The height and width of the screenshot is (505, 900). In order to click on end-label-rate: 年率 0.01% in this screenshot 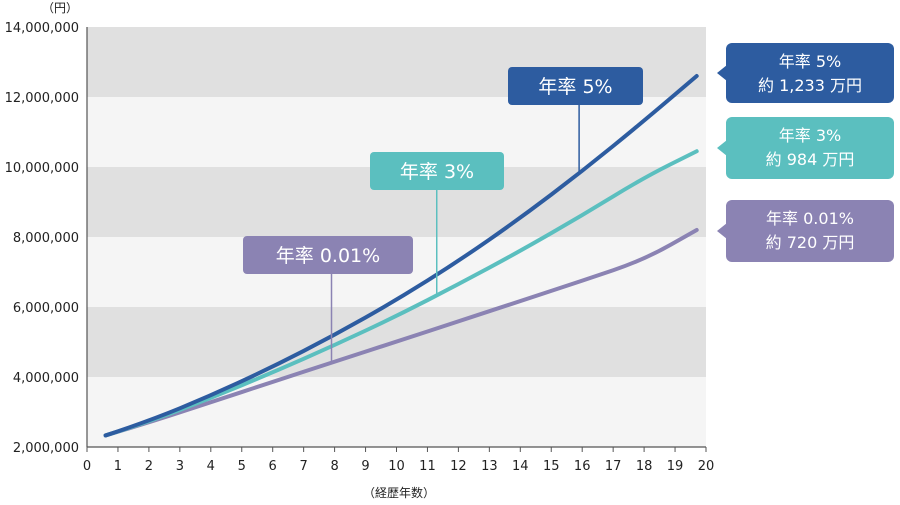, I will do `click(810, 218)`.